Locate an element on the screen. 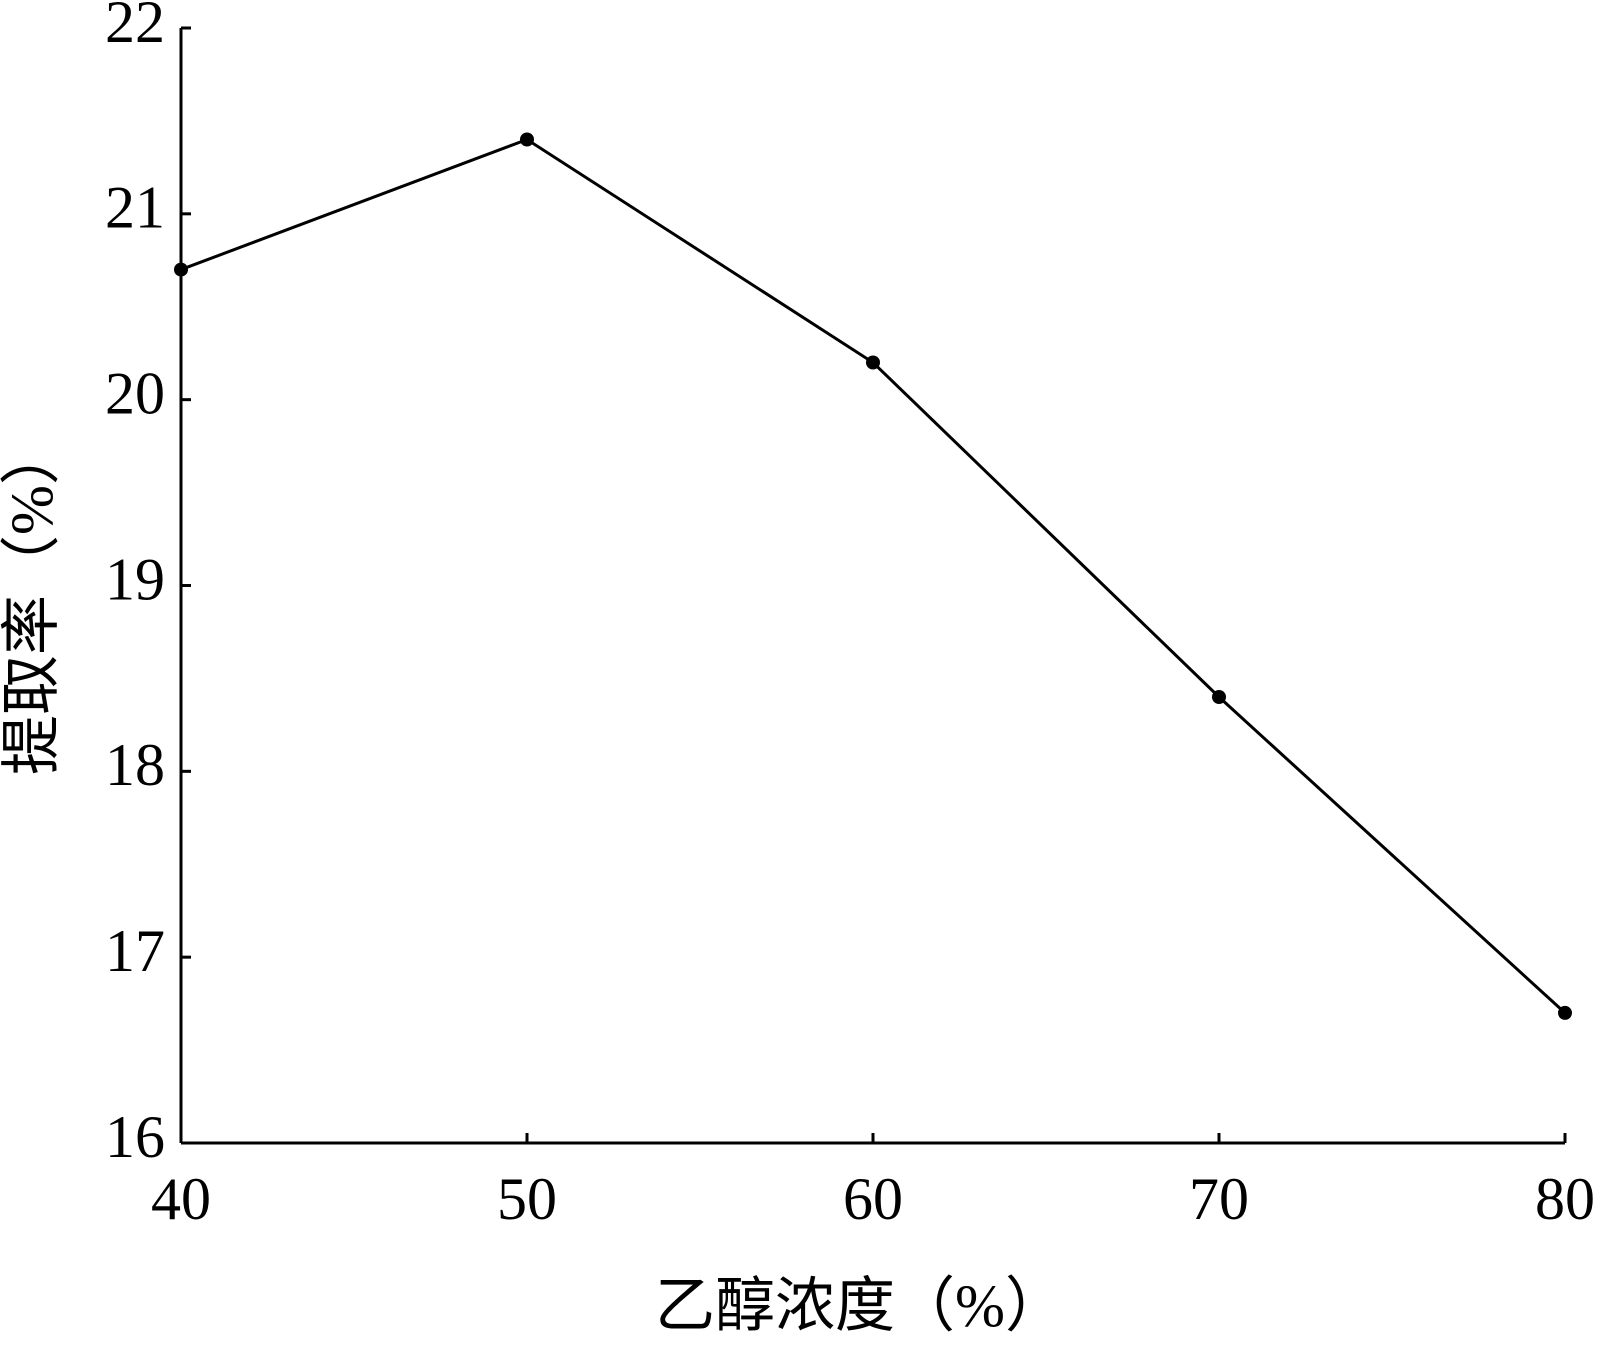 The height and width of the screenshot is (1347, 1600). x-axis-label: 乙醇浓度（%） is located at coordinates (860, 1306).